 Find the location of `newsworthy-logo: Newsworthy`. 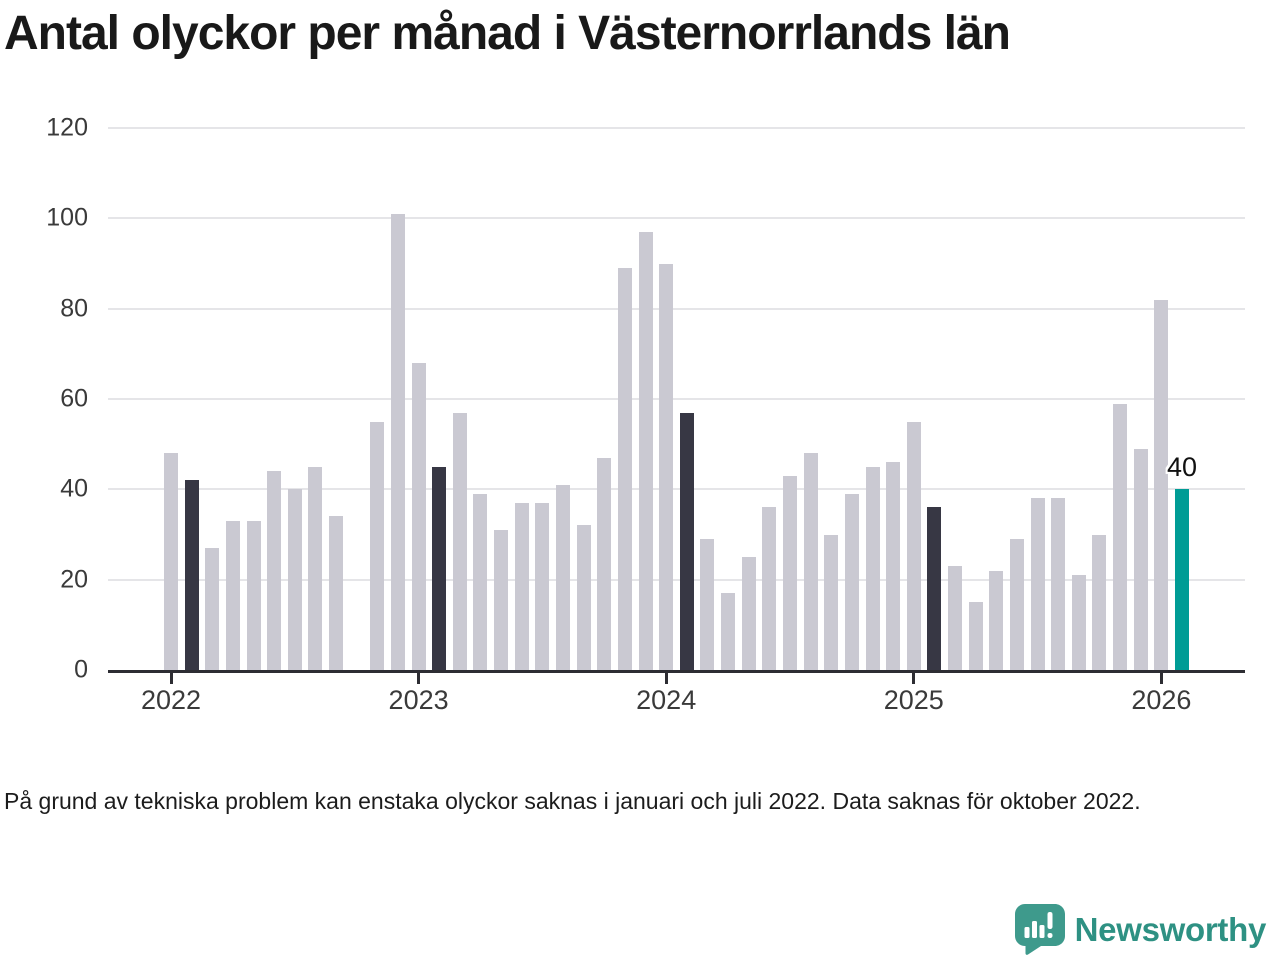

newsworthy-logo: Newsworthy is located at coordinates (1140, 929).